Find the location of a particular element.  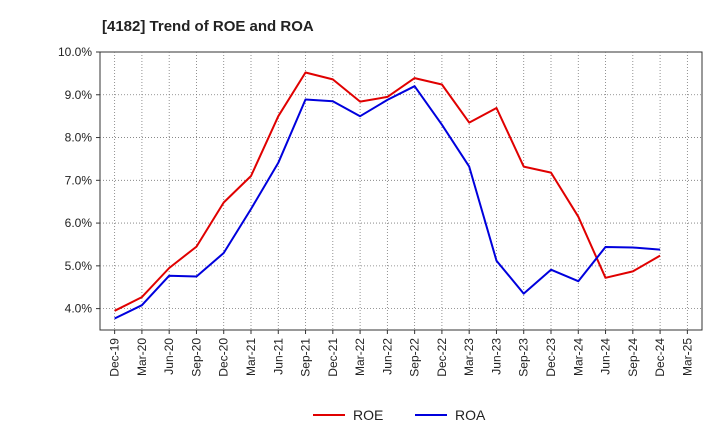

x-tick-label: Sep-20 is located at coordinates (196, 357).